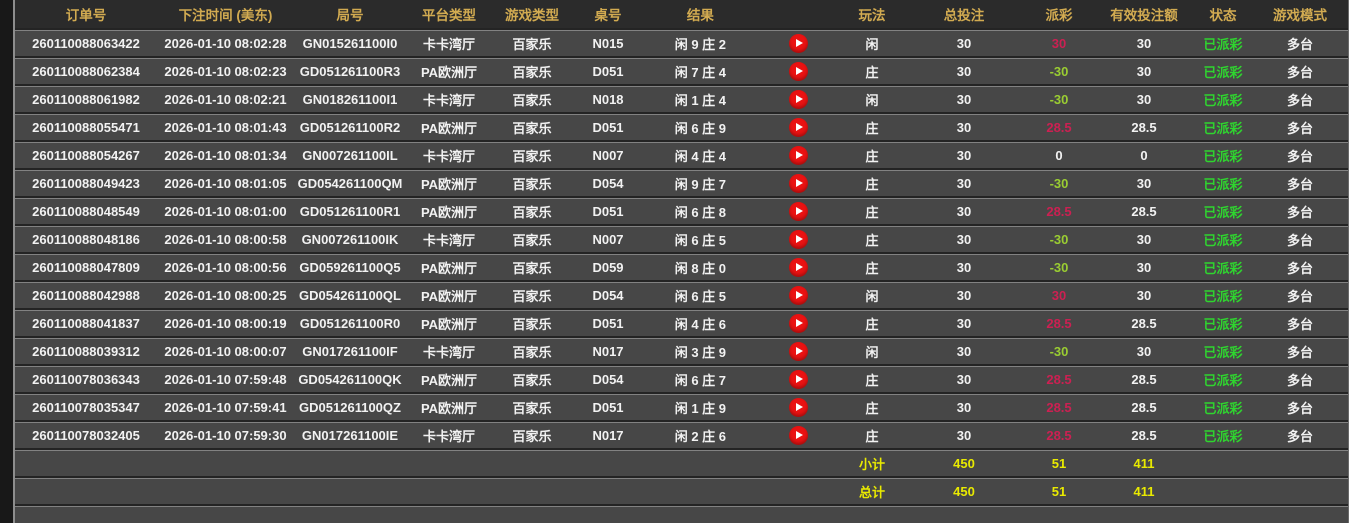  I want to click on cell-valid_bet: 0, so click(1144, 155).